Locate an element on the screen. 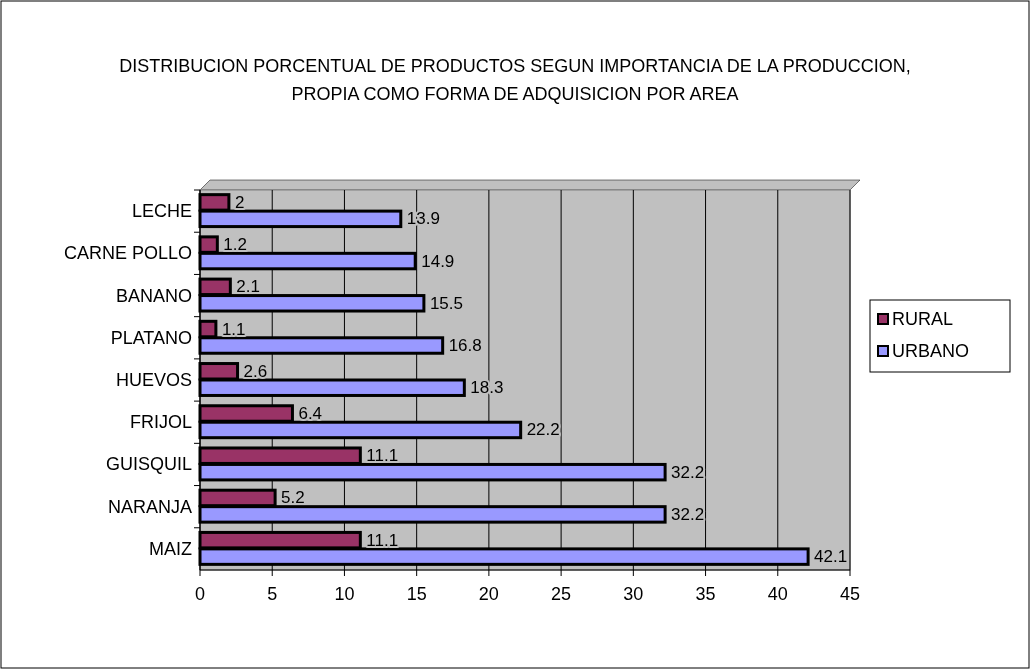 The image size is (1030, 669). y-tick-label: NARANJA is located at coordinates (149, 506).